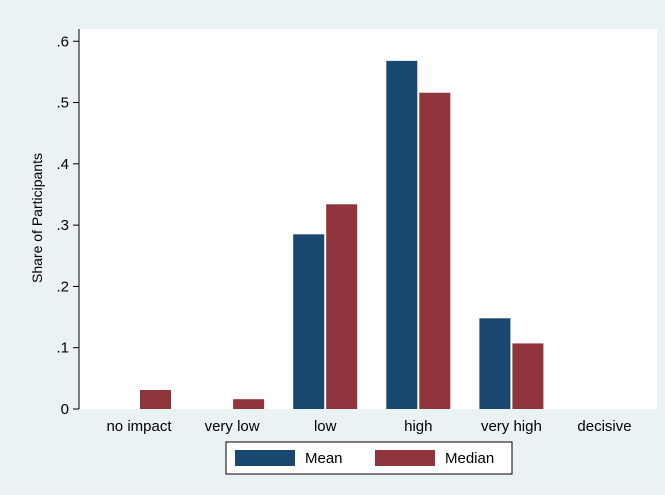 Image resolution: width=665 pixels, height=495 pixels. What do you see at coordinates (604, 426) in the screenshot?
I see `x-tick-label-decisive: decisive` at bounding box center [604, 426].